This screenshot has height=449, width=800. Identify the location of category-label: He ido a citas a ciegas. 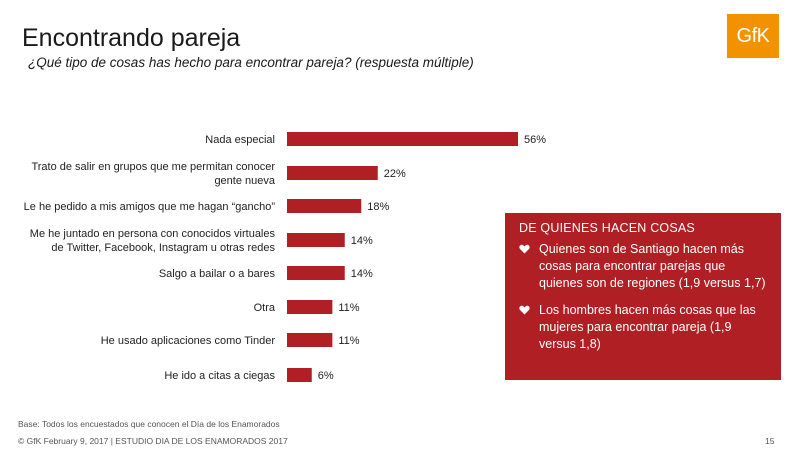
(219, 376).